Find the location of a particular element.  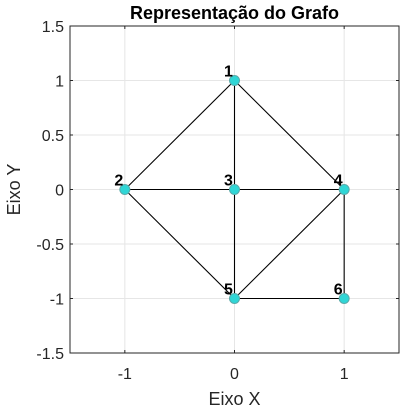

graph-node-label: 6 is located at coordinates (338, 290).